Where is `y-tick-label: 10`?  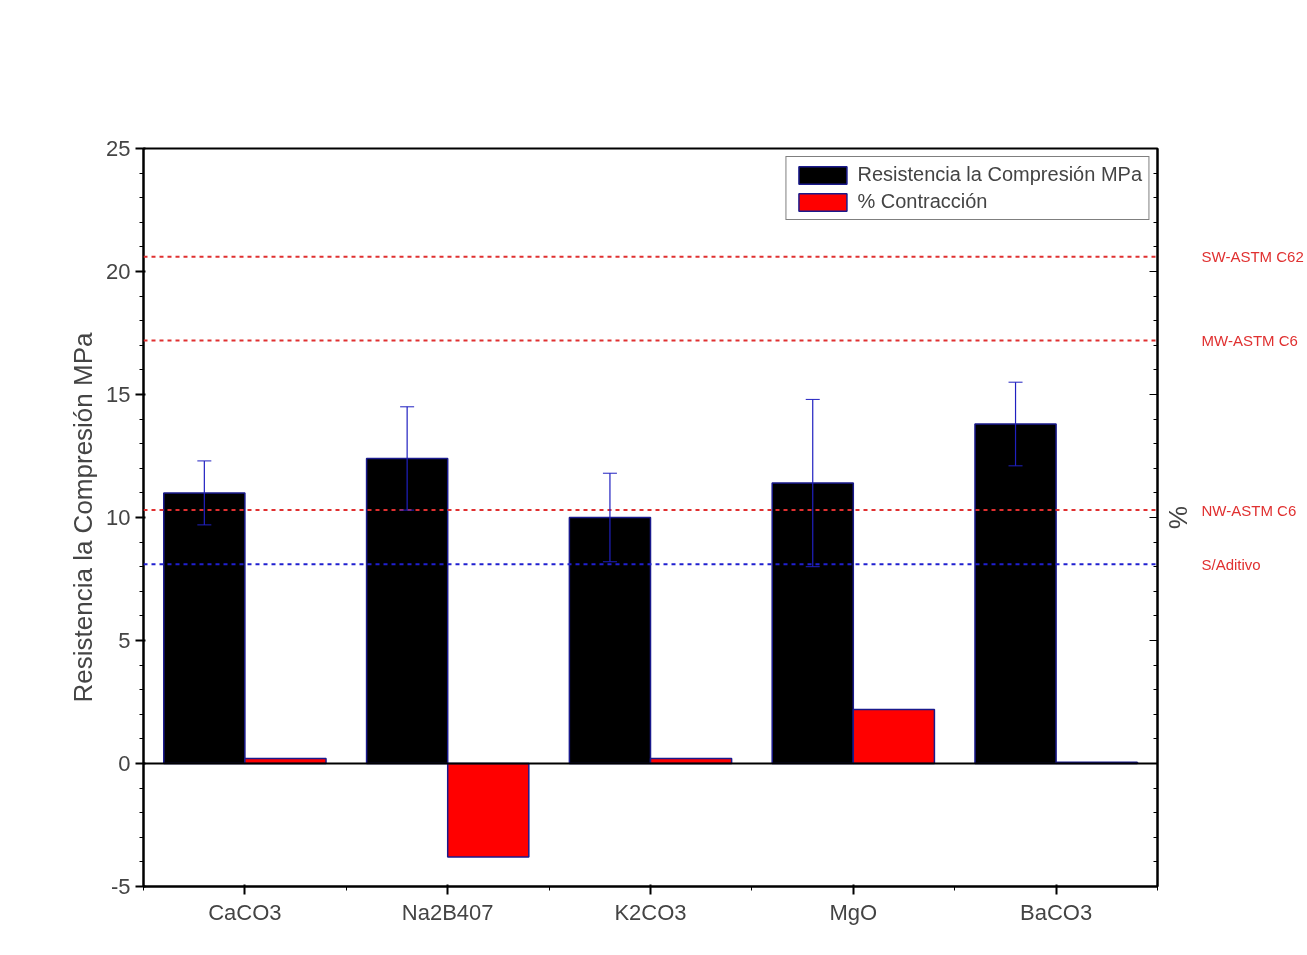 y-tick-label: 10 is located at coordinates (118, 517).